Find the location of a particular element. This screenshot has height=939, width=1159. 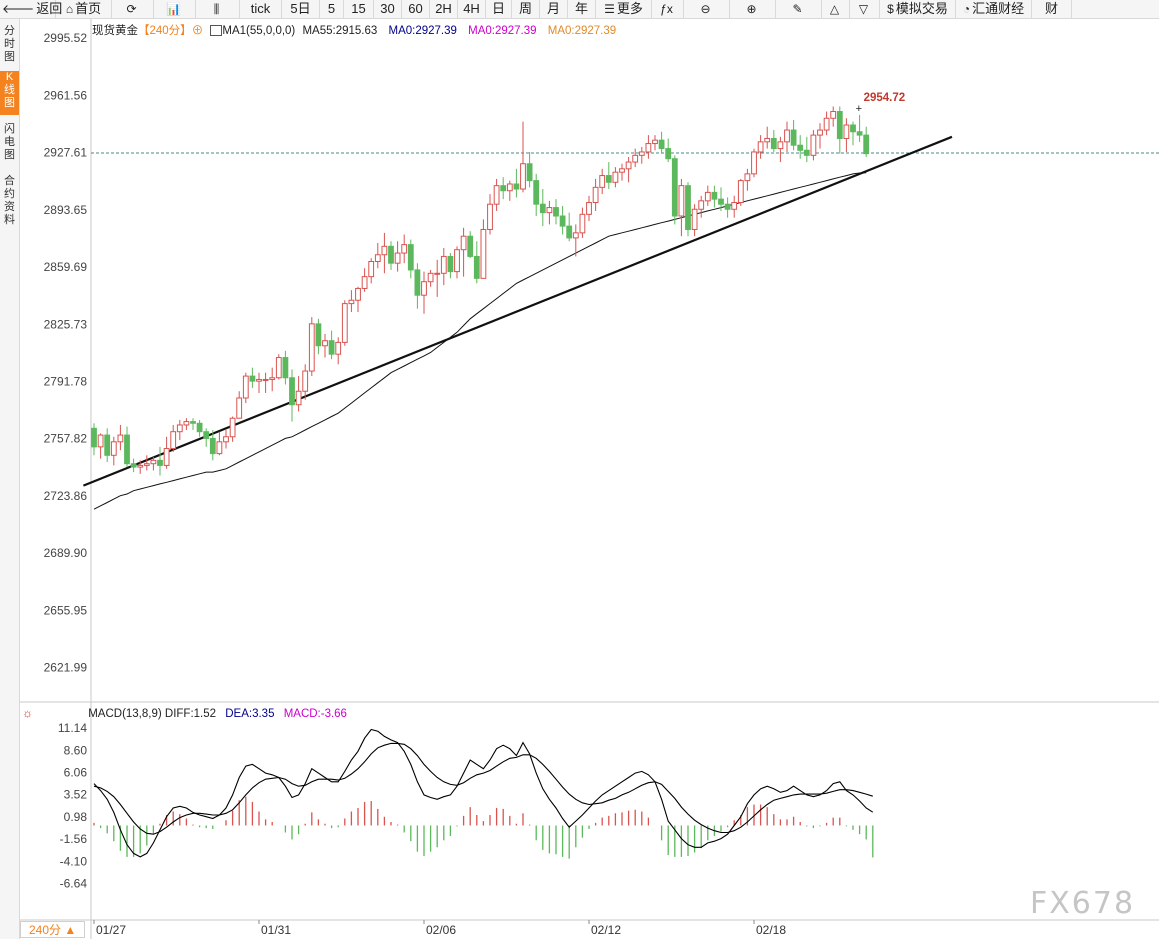

toolbar-item-26: 财 is located at coordinates (1052, 9).